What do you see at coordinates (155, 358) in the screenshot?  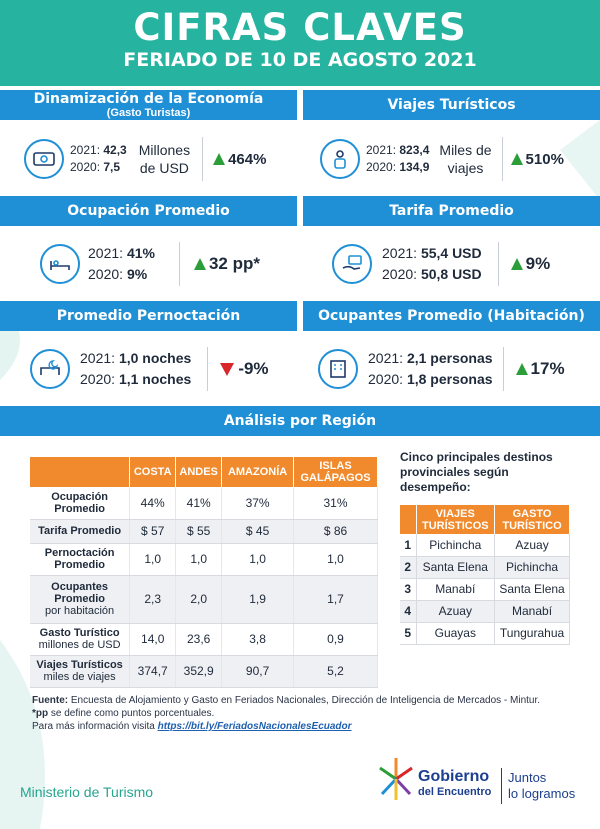 I see `pernoctacion-2021-value: 1,0 noches` at bounding box center [155, 358].